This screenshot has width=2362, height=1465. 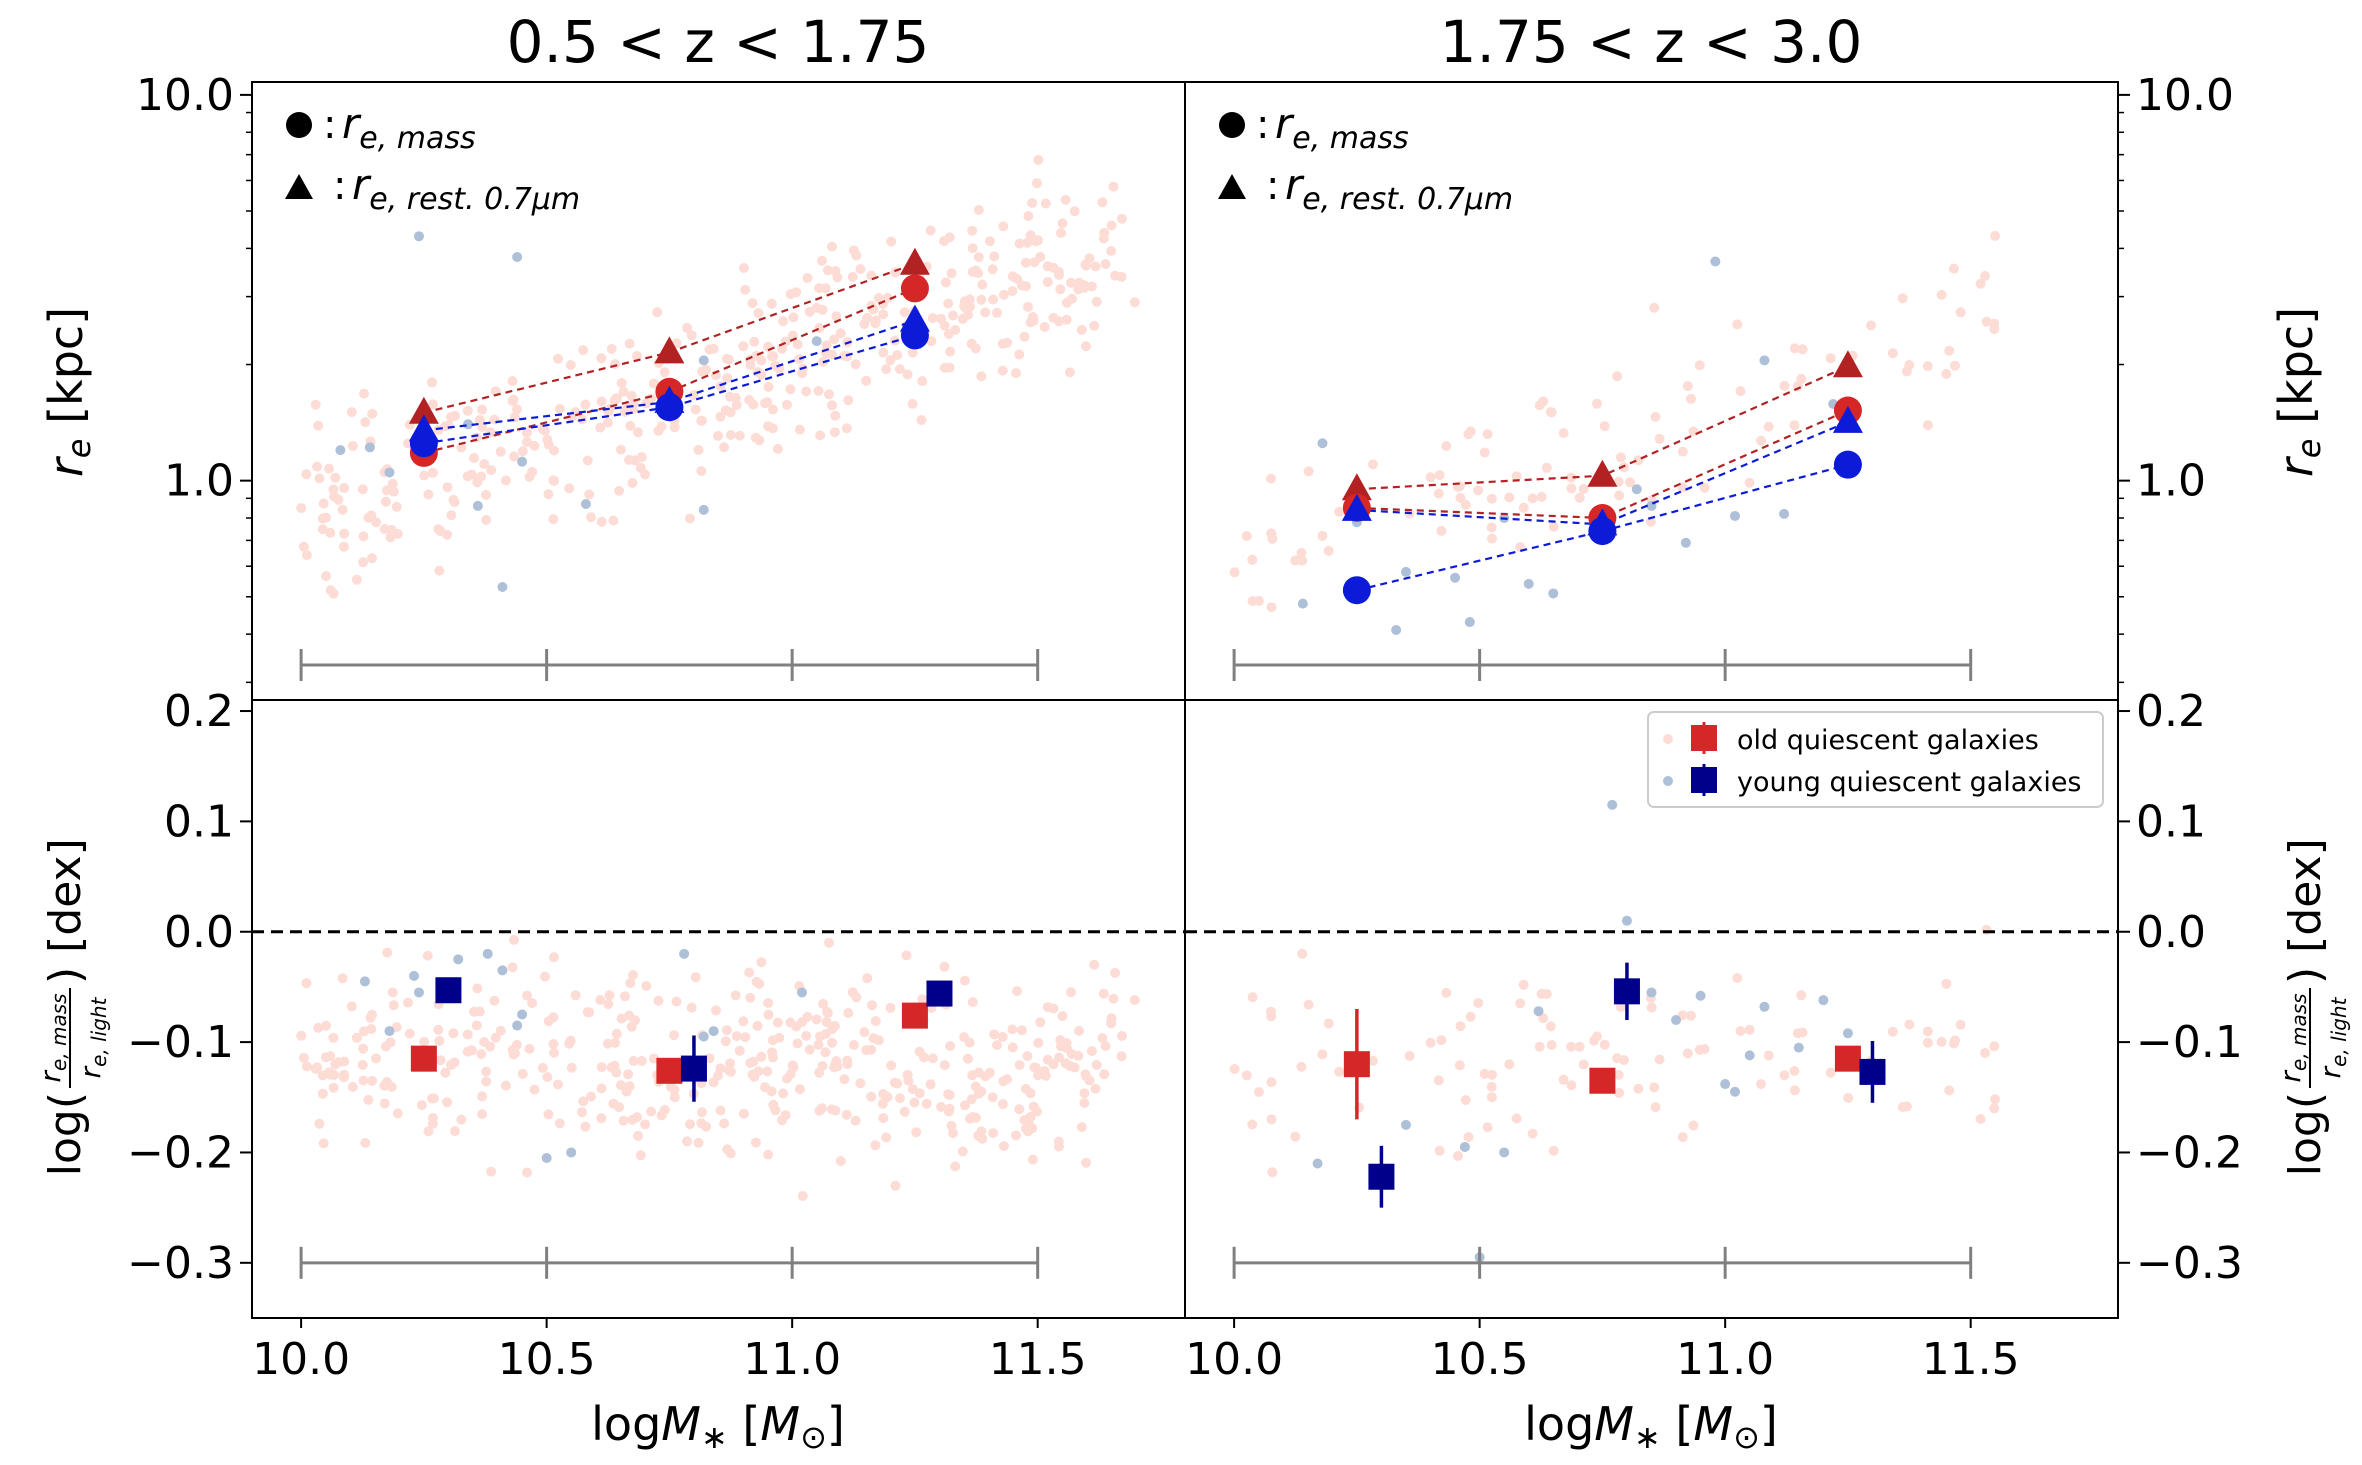 I want to click on panel-bottom-right, so click(x=1651, y=1039).